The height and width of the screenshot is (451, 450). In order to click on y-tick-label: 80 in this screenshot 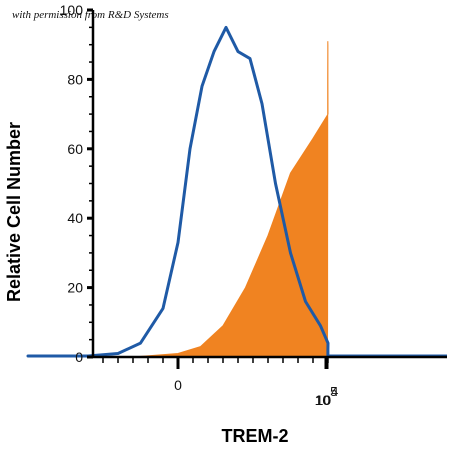, I will do `click(75, 79)`.